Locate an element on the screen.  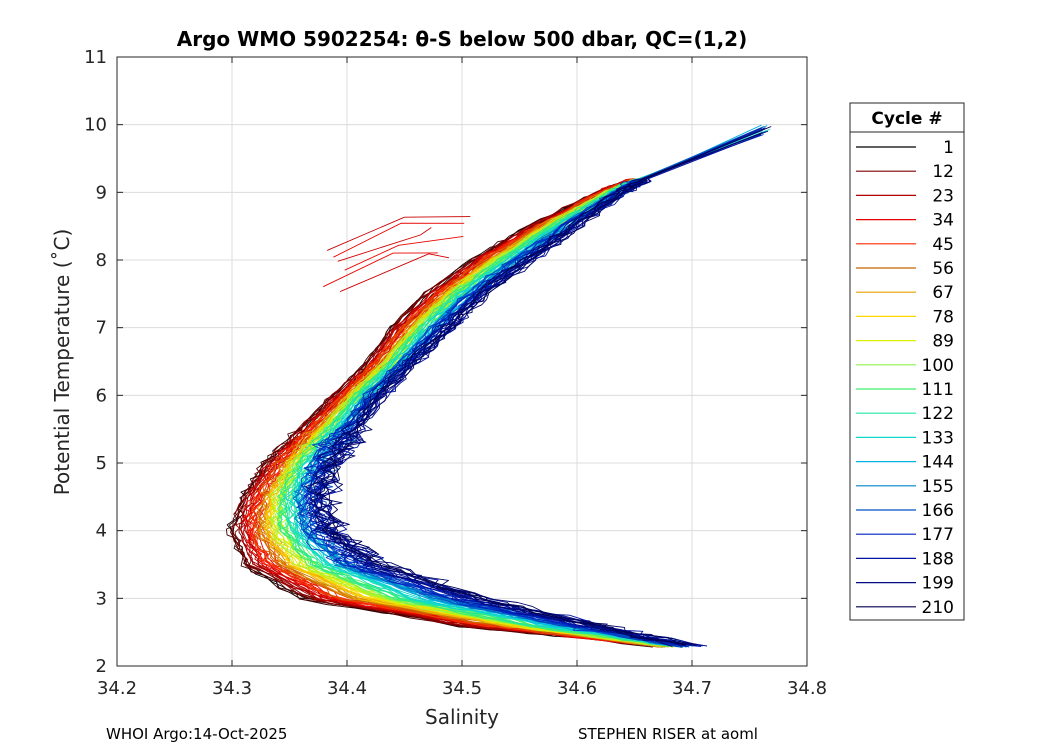
legend-label: 56 is located at coordinates (943, 269).